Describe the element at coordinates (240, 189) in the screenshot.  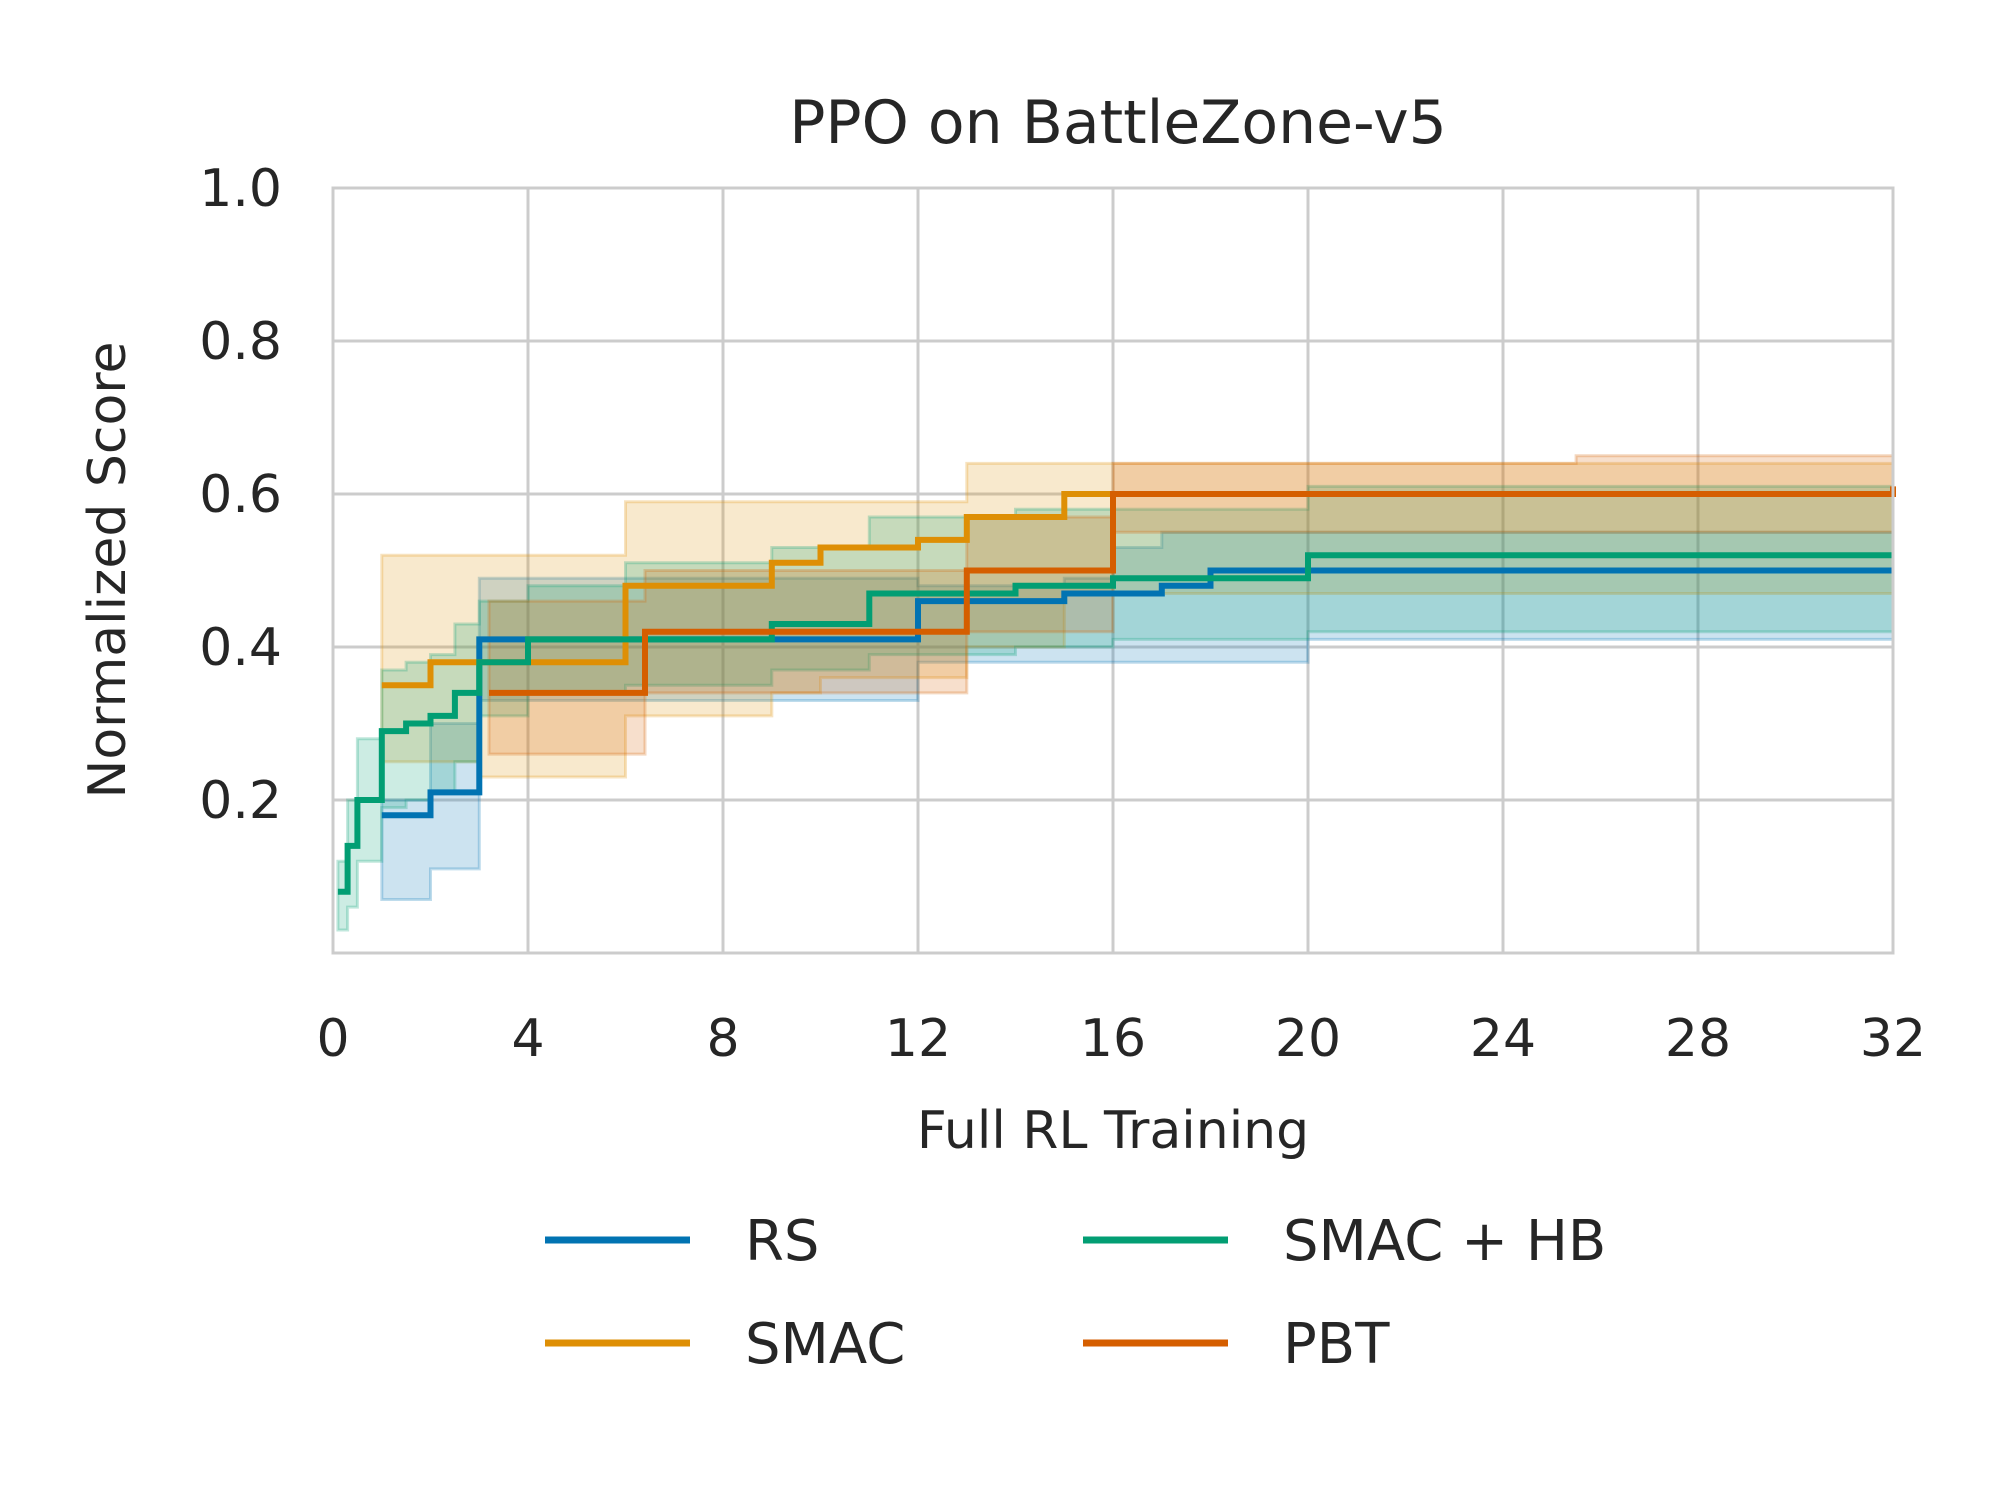
I see `y-tick-label: 1.0` at that location.